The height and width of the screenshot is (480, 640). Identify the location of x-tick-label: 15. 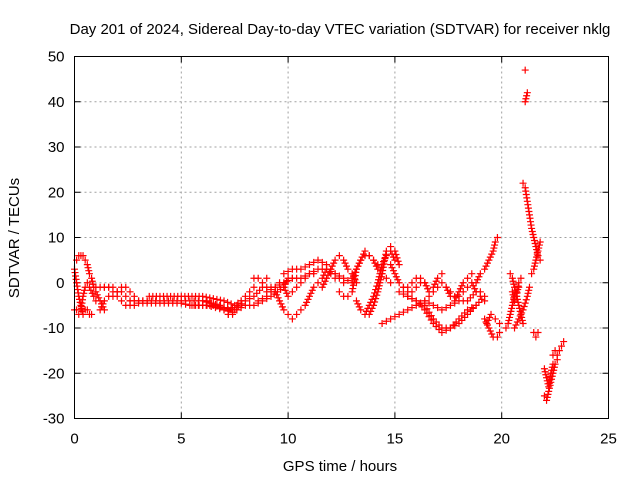
(395, 439).